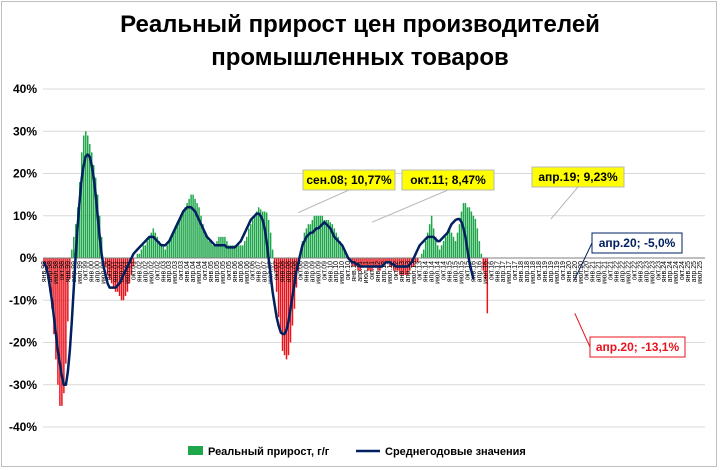 The image size is (720, 470). What do you see at coordinates (23, 385) in the screenshot?
I see `y-tick-label: -30%` at bounding box center [23, 385].